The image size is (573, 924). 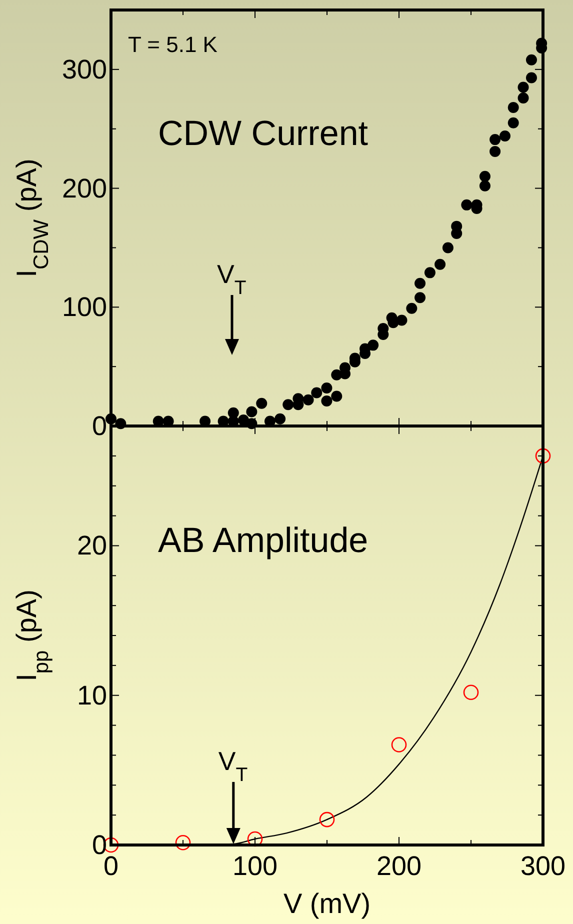 I want to click on annotation: CDW Current, so click(x=263, y=133).